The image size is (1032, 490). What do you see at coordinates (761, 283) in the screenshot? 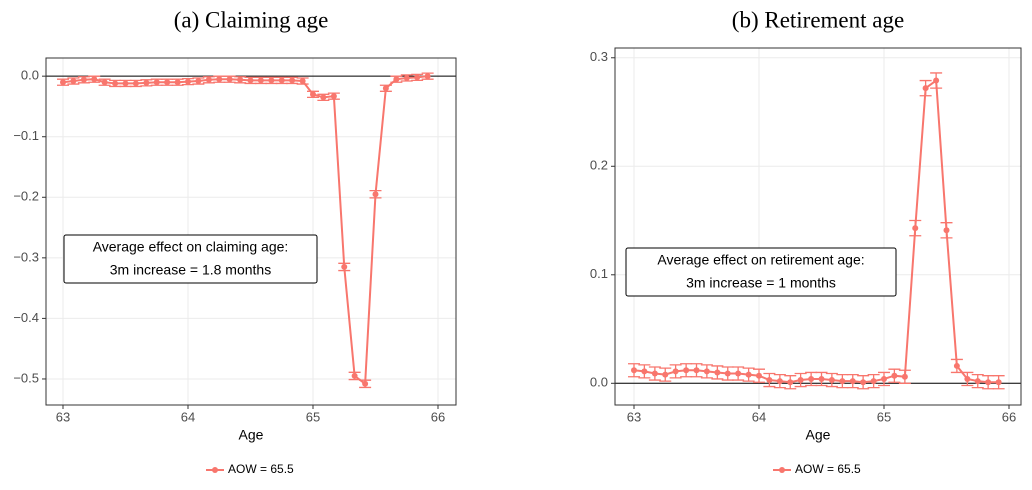
I see `annotation-text: 3m increase = 1 months` at bounding box center [761, 283].